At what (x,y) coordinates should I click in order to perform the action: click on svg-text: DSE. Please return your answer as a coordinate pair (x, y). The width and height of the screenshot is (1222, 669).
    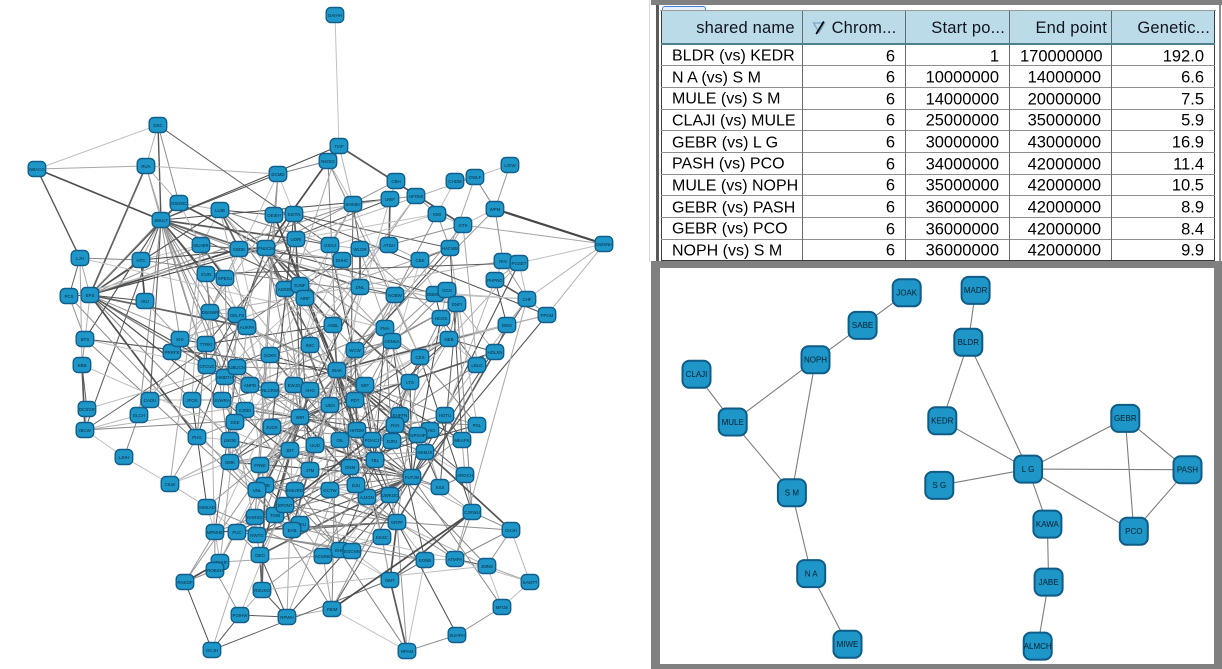
    Looking at the image, I should click on (234, 422).